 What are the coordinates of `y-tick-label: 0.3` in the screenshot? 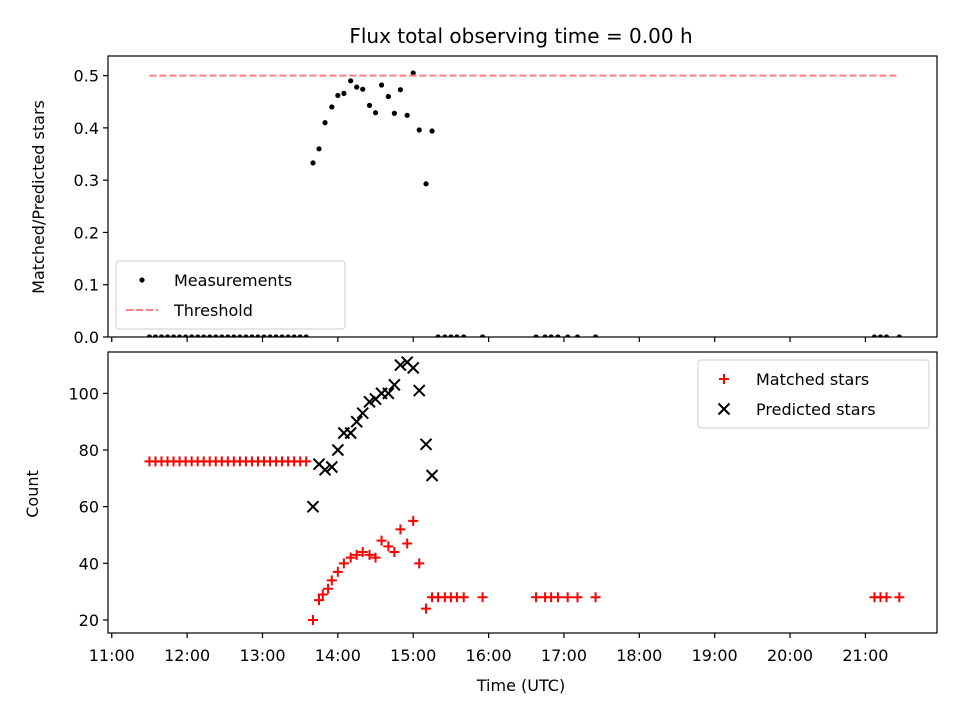 It's located at (86, 180).